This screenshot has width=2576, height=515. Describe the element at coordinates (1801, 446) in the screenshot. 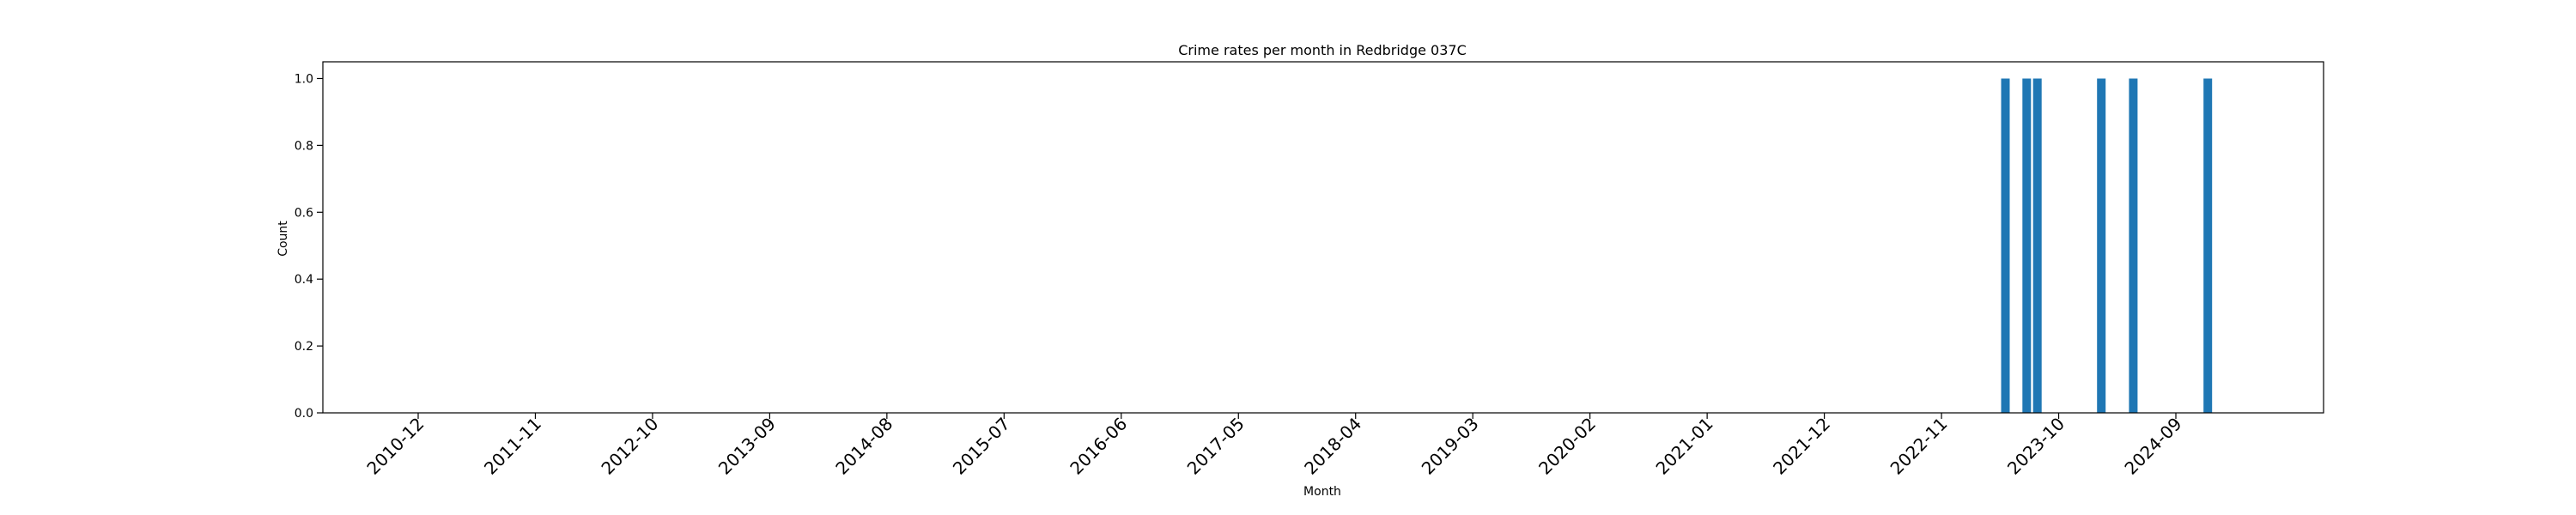

I see `x-tick-label: 2021-12` at that location.